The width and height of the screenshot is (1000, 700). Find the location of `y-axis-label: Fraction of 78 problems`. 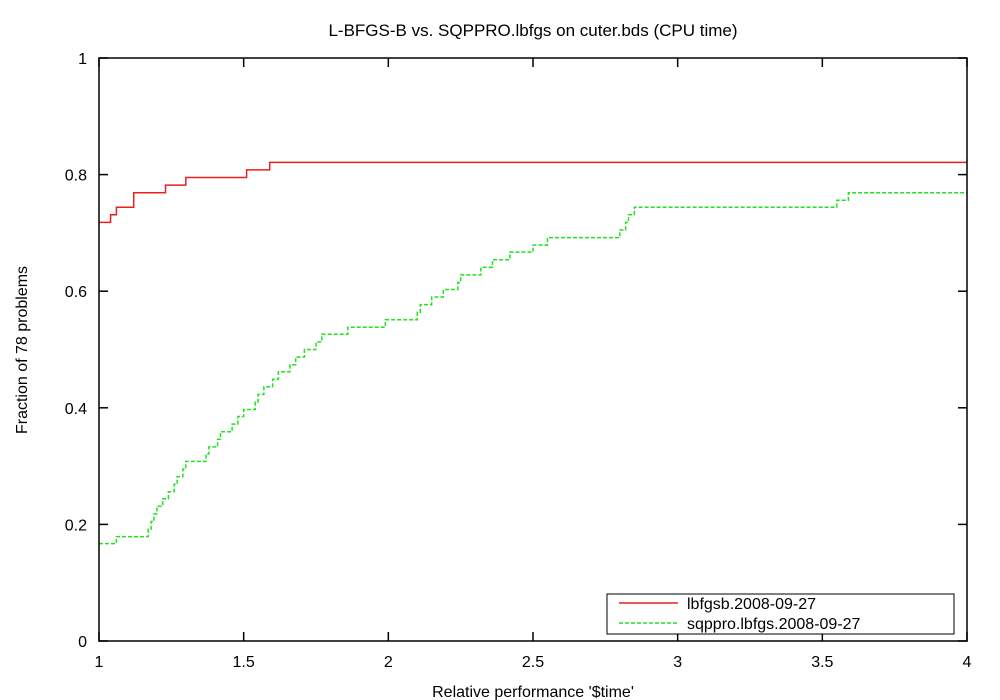

y-axis-label: Fraction of 78 problems is located at coordinates (22, 350).